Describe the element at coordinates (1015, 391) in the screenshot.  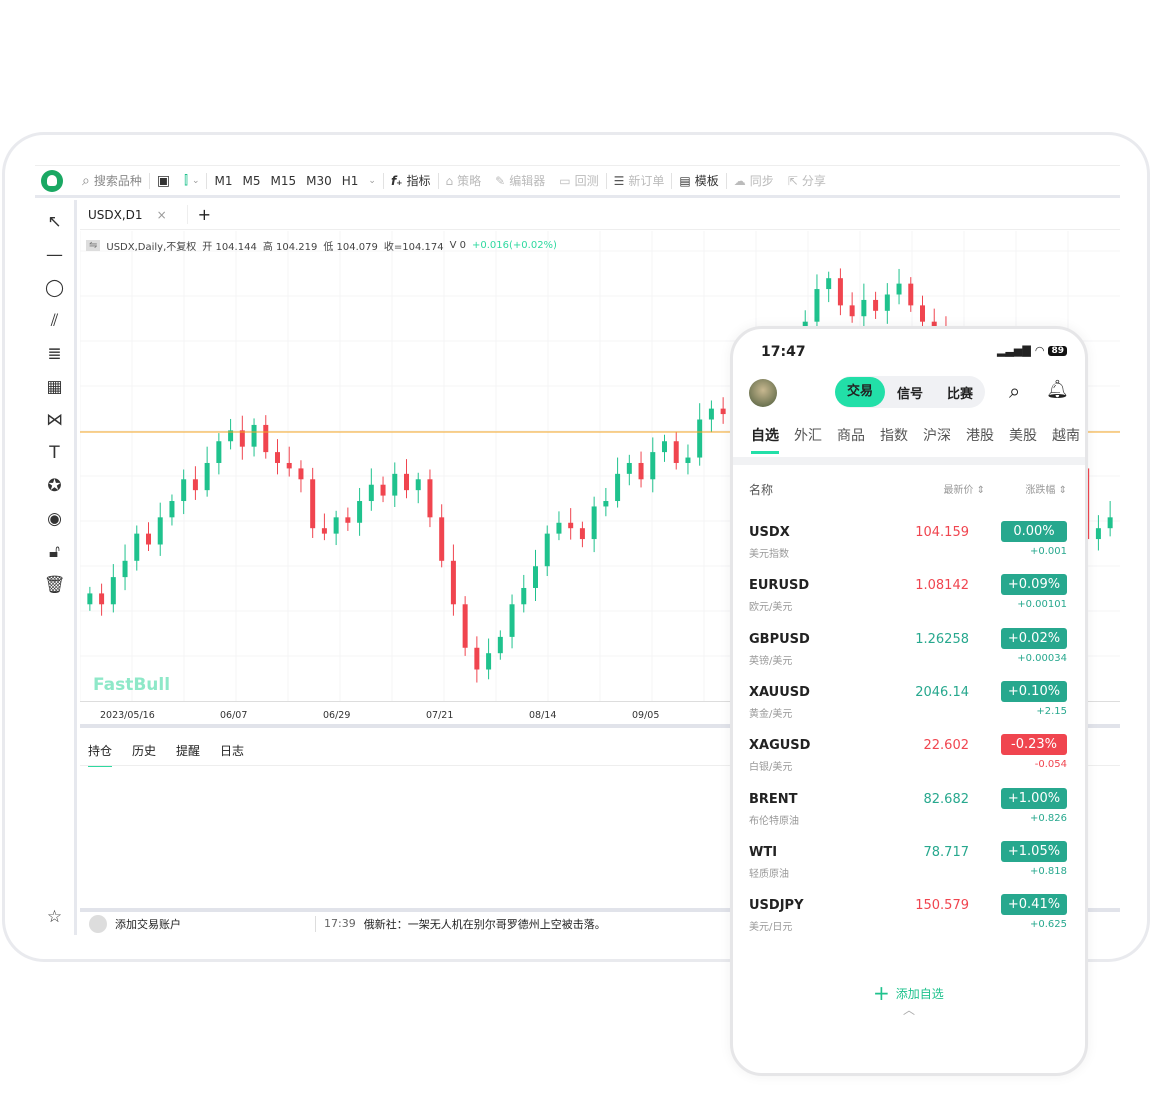
I see `search-icon: ⌕` at that location.